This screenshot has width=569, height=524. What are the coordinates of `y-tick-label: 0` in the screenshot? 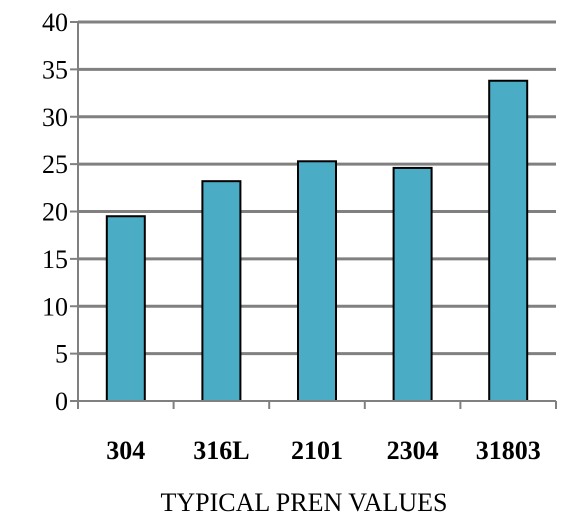 It's located at (61, 401).